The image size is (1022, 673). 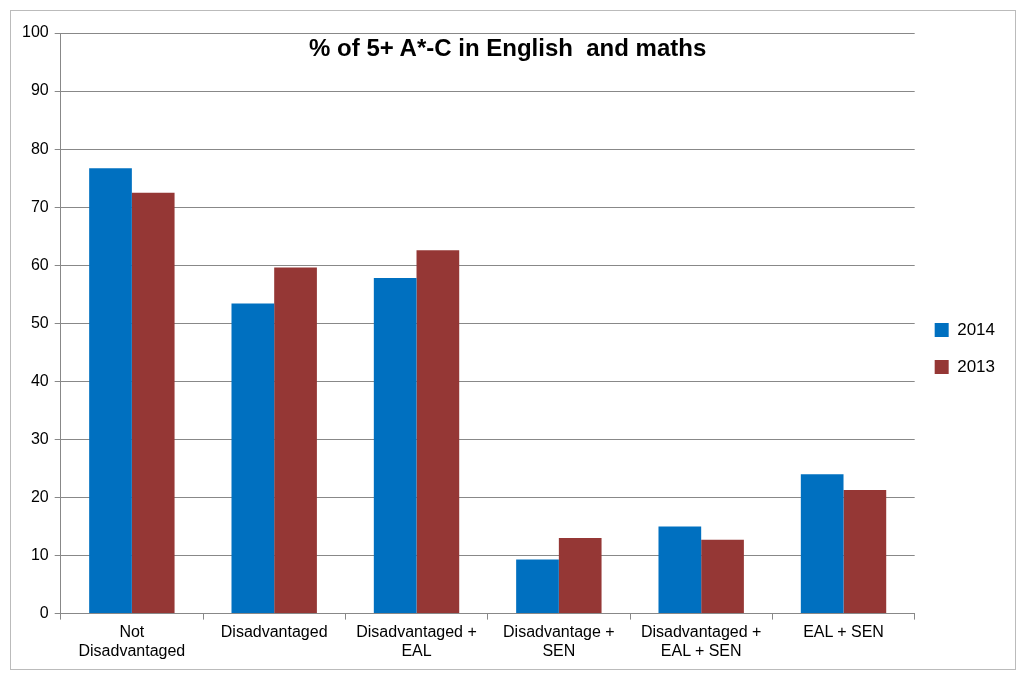 I want to click on x-tick-label: Disadvantaged + EAL, so click(x=416, y=640).